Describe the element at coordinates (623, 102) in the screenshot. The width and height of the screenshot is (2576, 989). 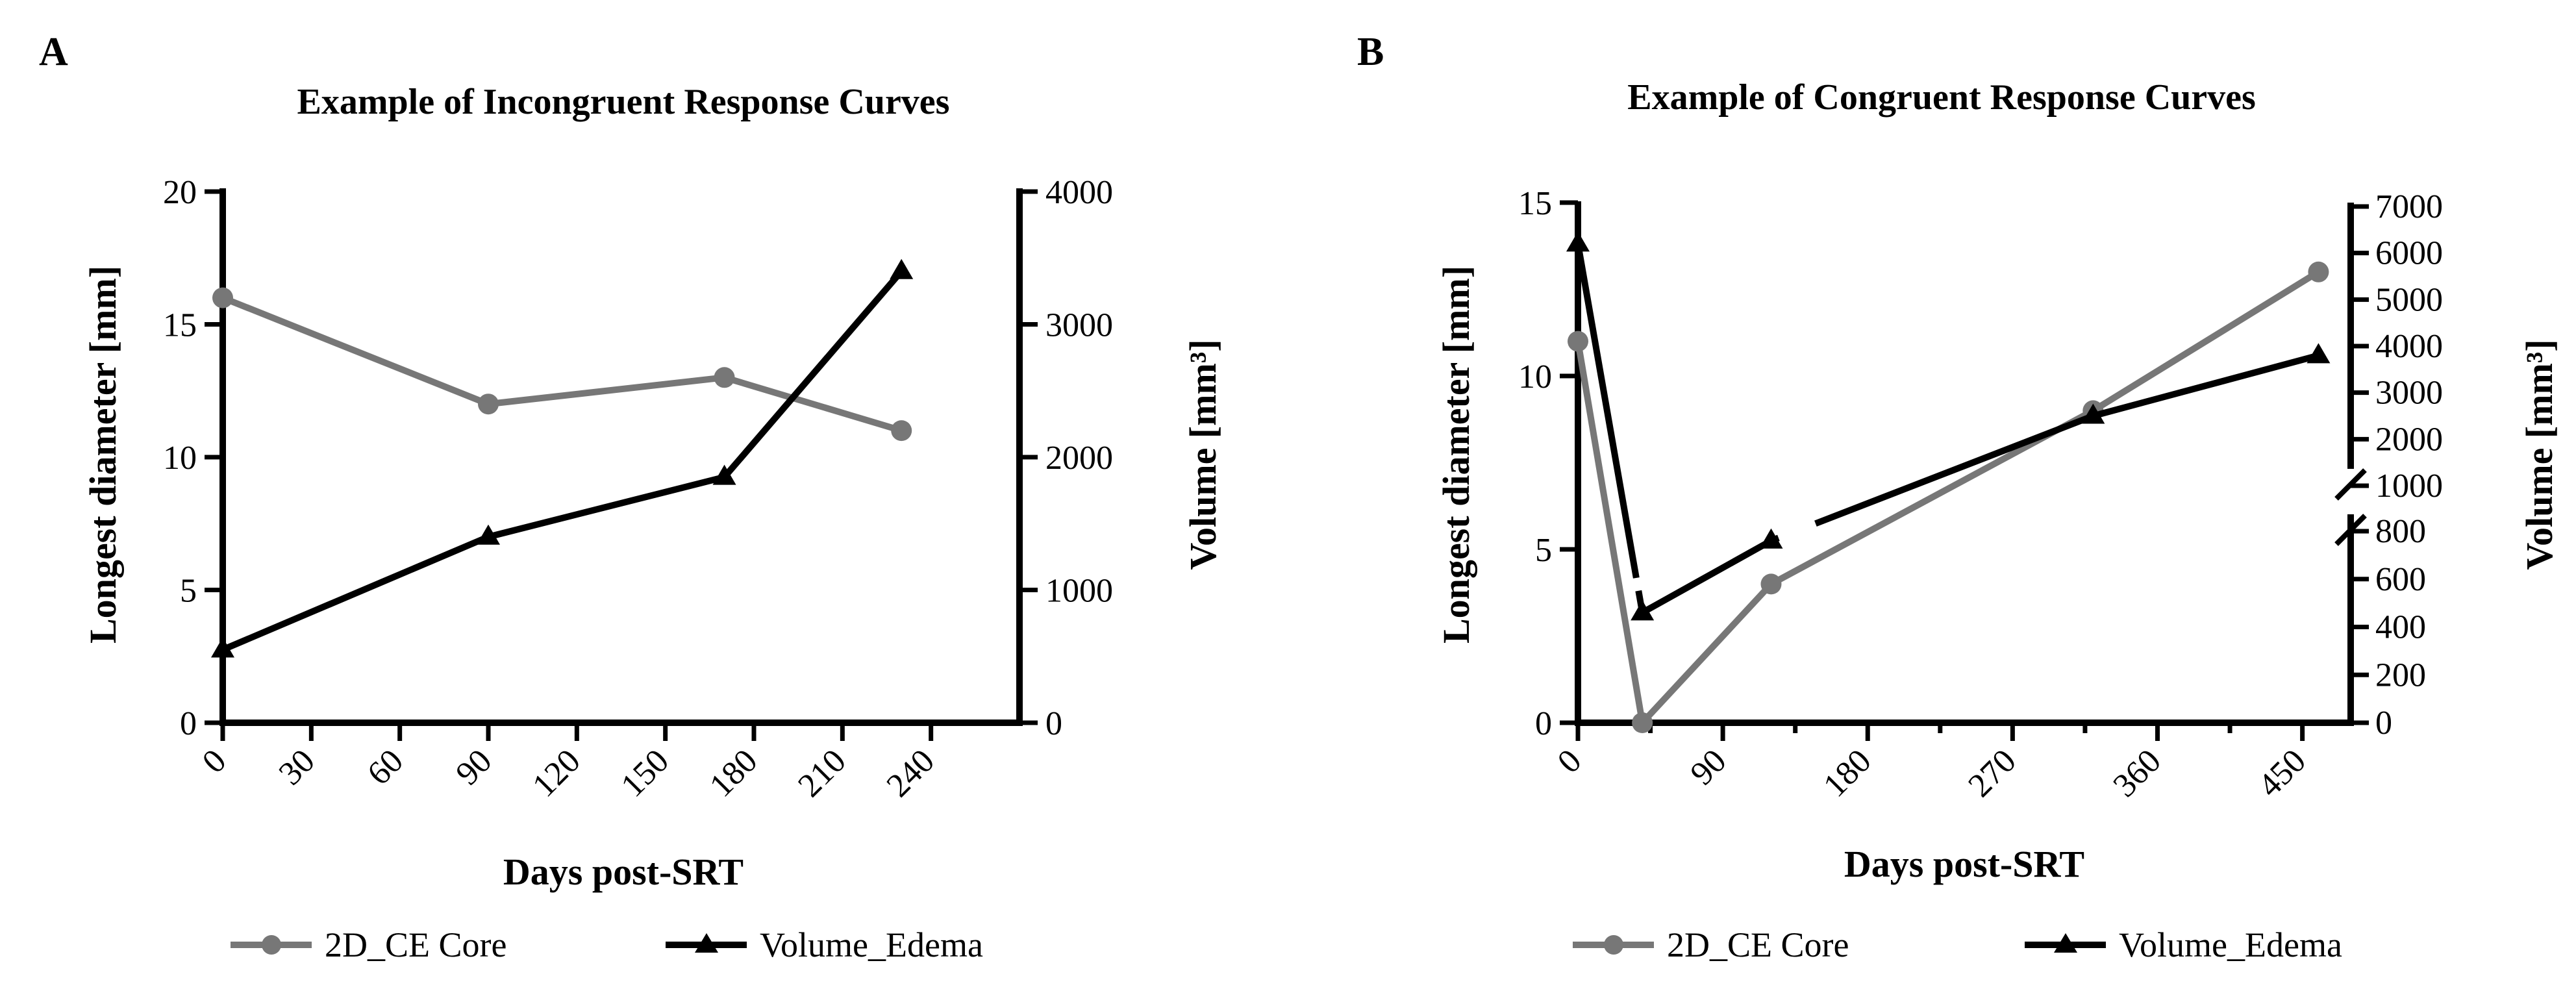
I see `chart-title-a: Example of Incongruent Response Curves` at that location.